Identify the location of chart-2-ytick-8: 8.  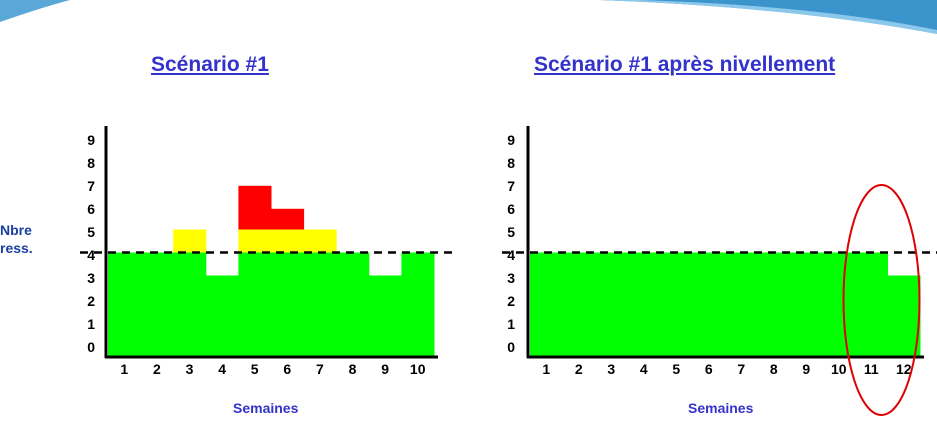
(511, 163).